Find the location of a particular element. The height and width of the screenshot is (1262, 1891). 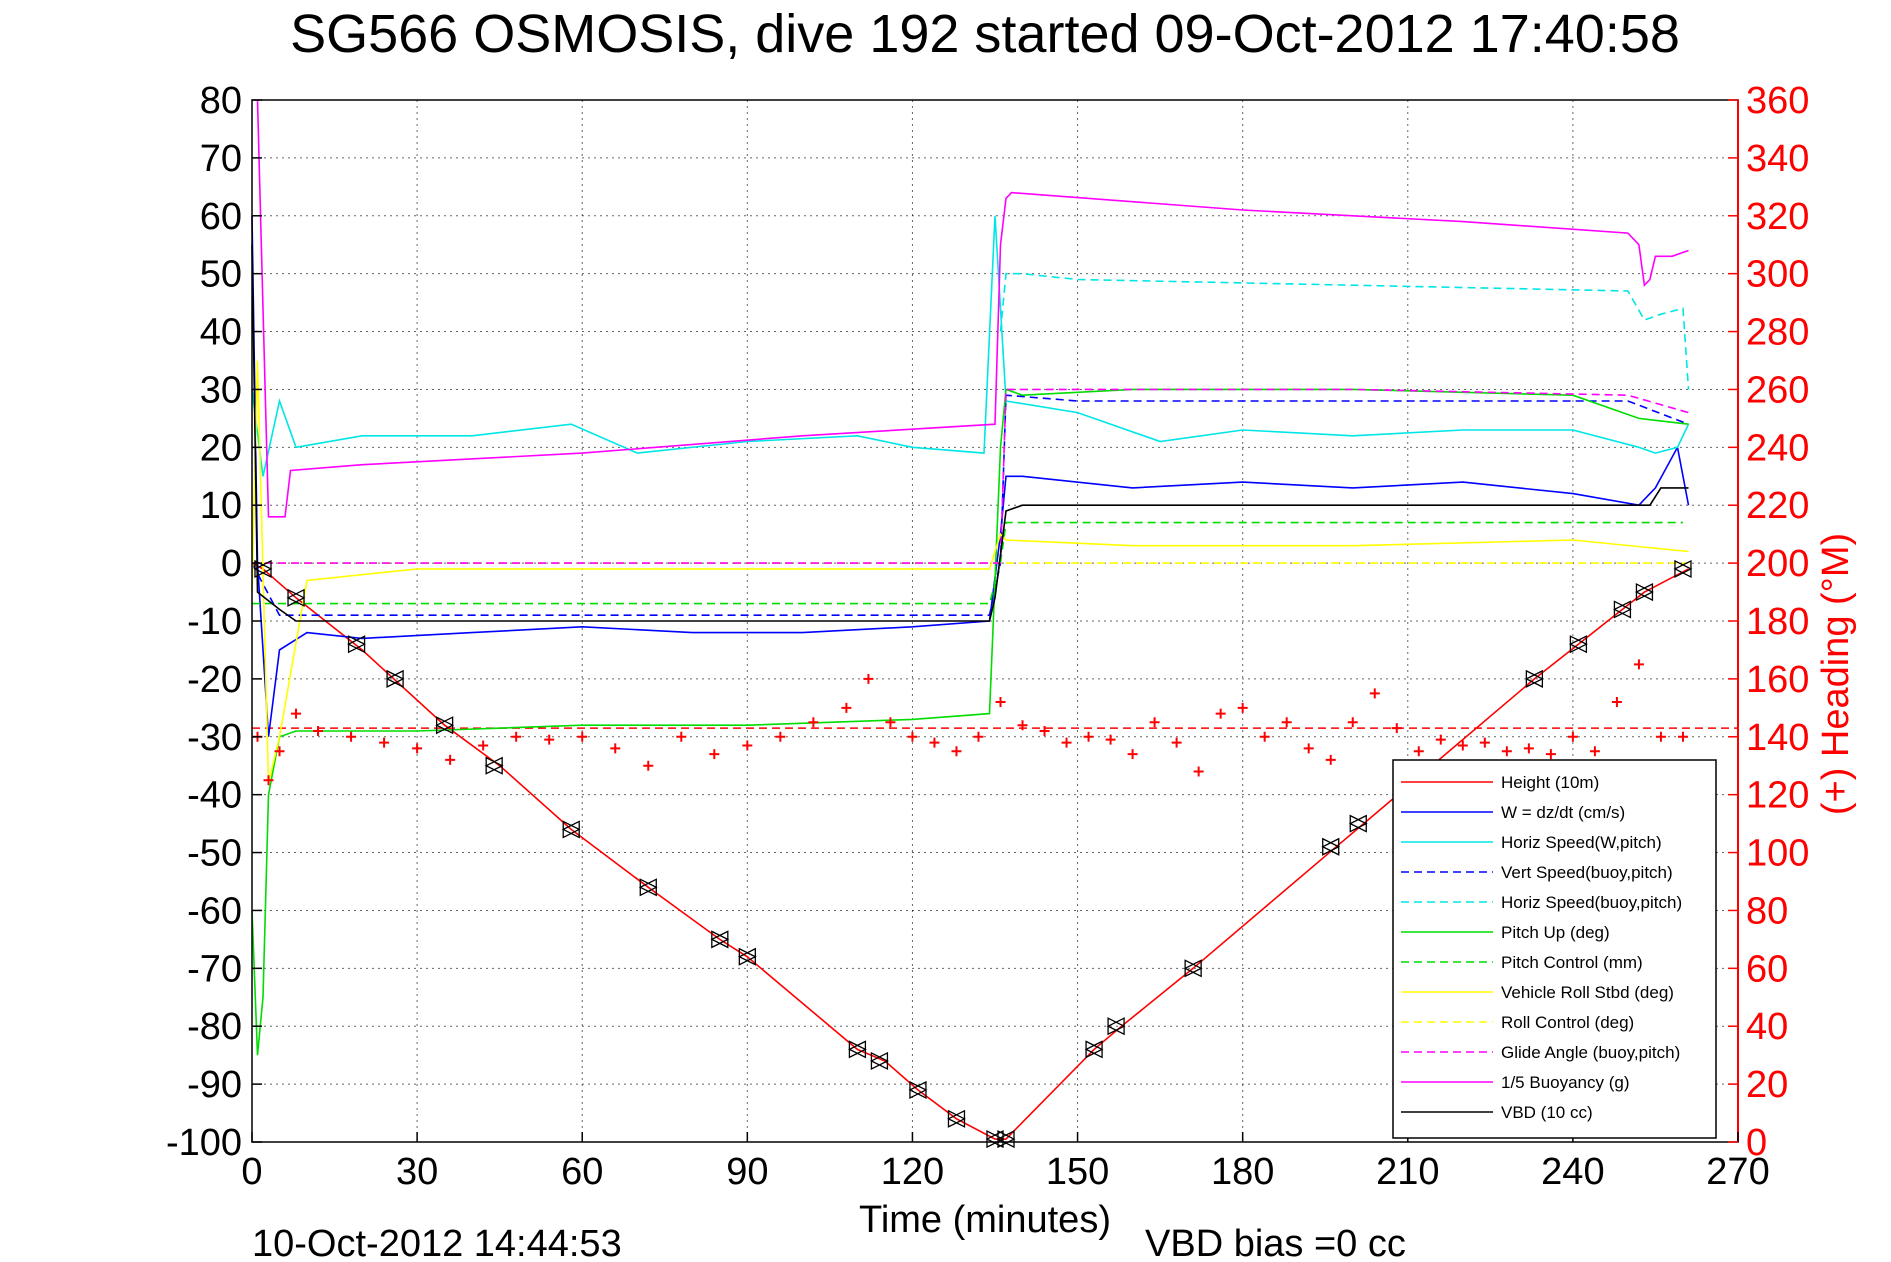

y-tick-label: 60 is located at coordinates (221, 217).